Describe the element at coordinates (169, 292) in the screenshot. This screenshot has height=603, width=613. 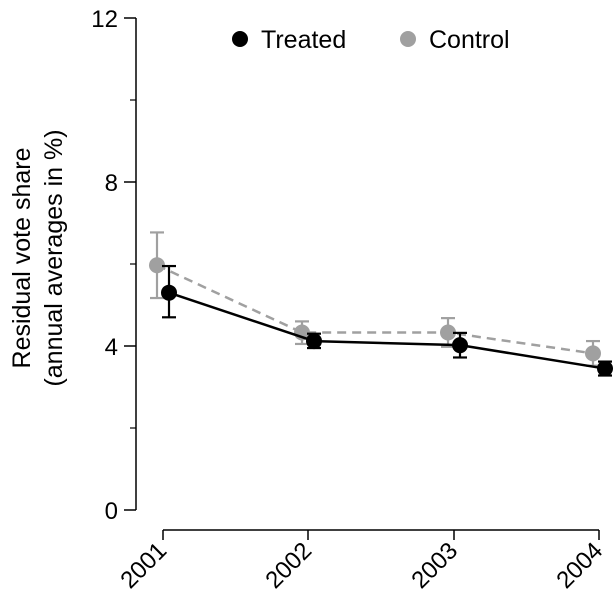
I see `data-point-treated-2001` at that location.